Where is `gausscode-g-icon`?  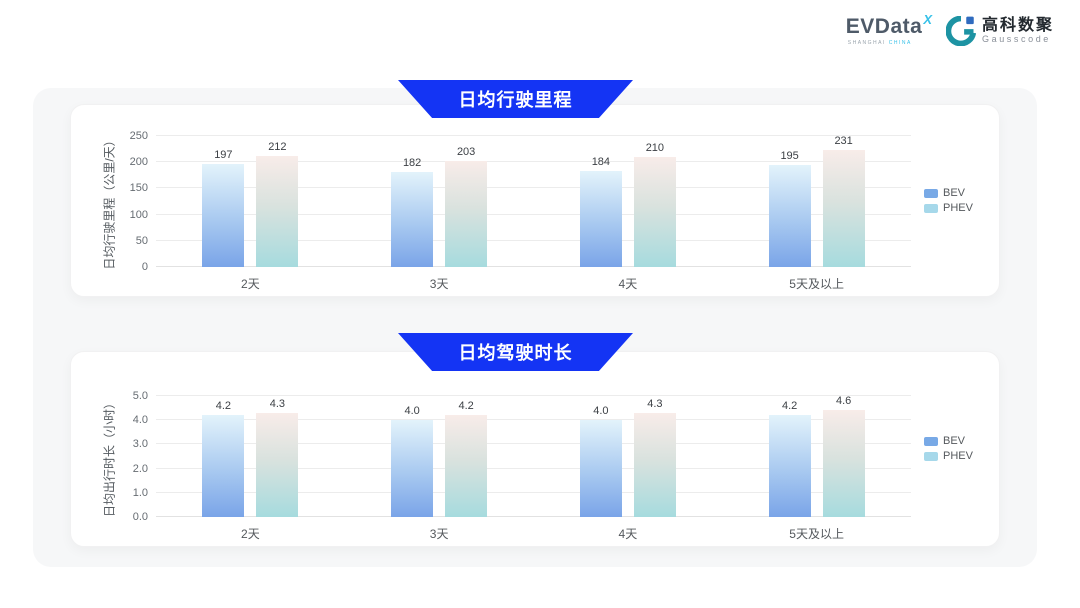
gausscode-g-icon is located at coordinates (960, 31).